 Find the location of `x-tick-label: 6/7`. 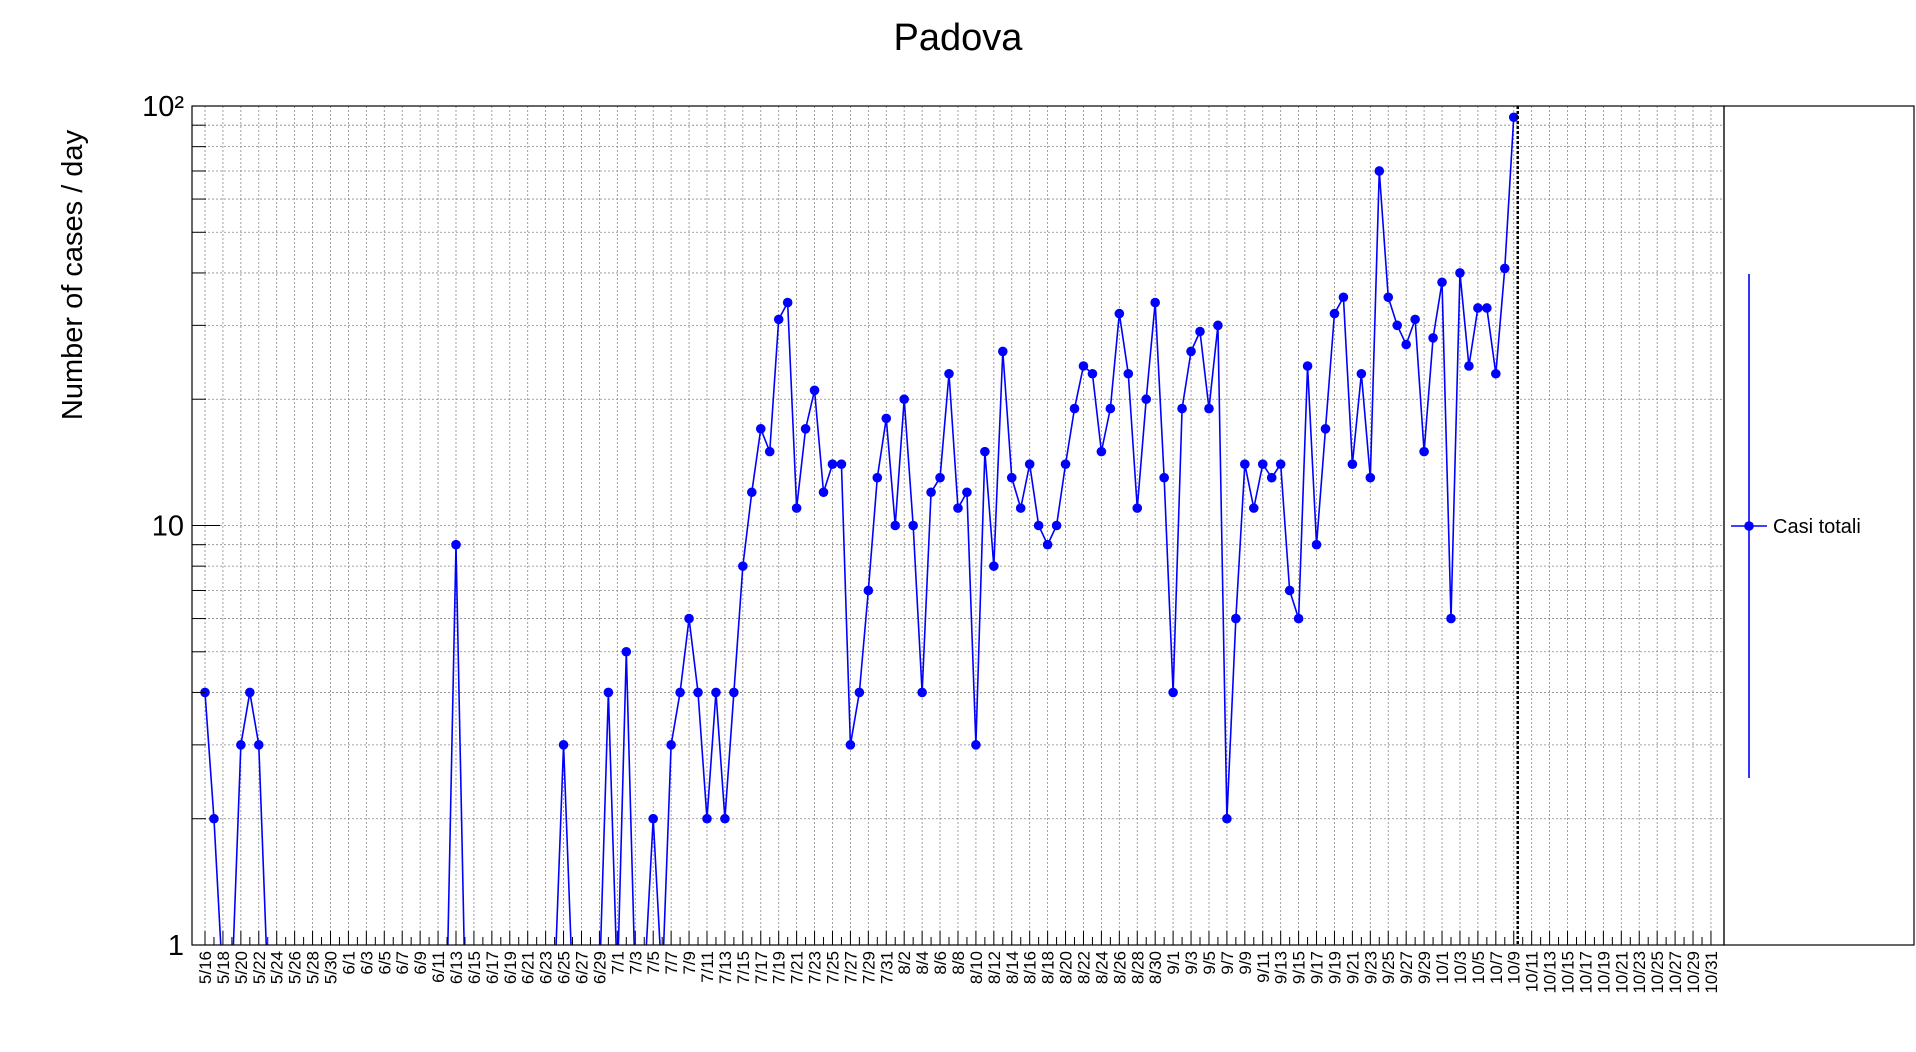

x-tick-label: 6/7 is located at coordinates (402, 963).